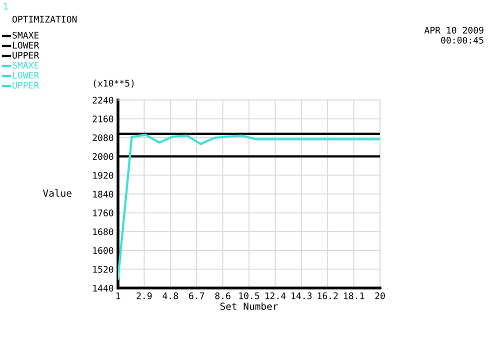  I want to click on y-tick-label: 1840, so click(103, 194).